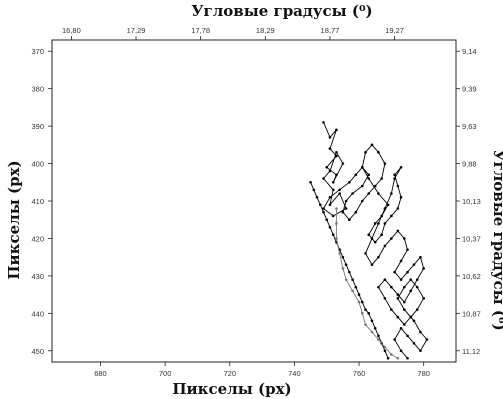 The image size is (503, 399). Describe the element at coordinates (471, 201) in the screenshot. I see `y2-tick-label-4: 10,13` at that location.